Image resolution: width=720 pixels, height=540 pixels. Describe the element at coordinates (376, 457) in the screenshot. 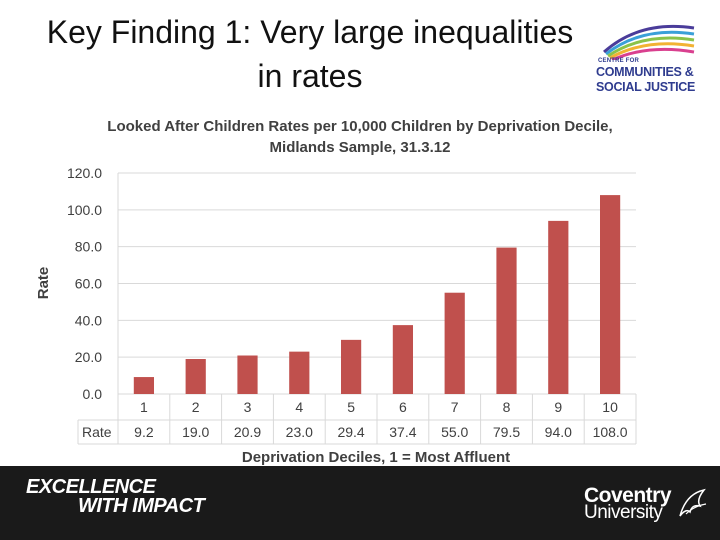

I see `x-axis-label: Deprivation Deciles, 1 = Most Affluent` at that location.